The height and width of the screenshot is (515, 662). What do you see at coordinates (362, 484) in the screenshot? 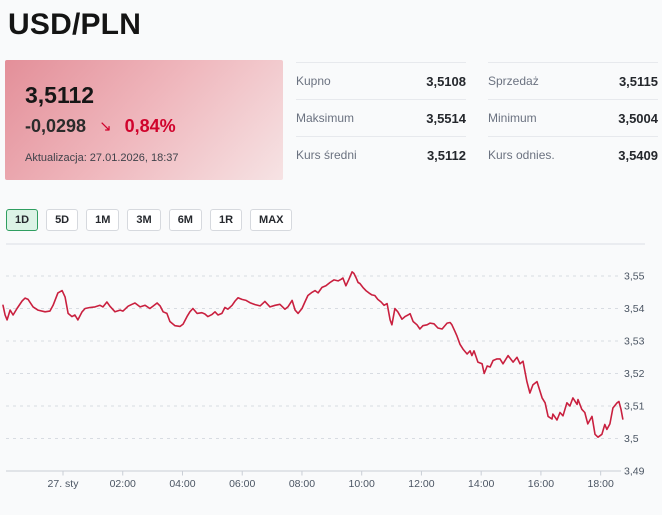
I see `x-axis-label: 10:00` at bounding box center [362, 484].